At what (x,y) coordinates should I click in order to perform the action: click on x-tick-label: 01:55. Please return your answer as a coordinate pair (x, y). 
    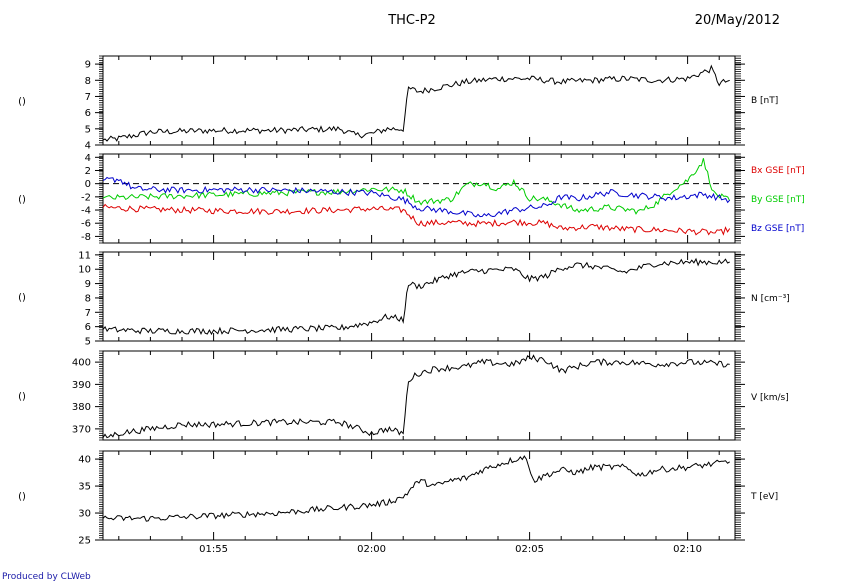
    Looking at the image, I should click on (213, 549).